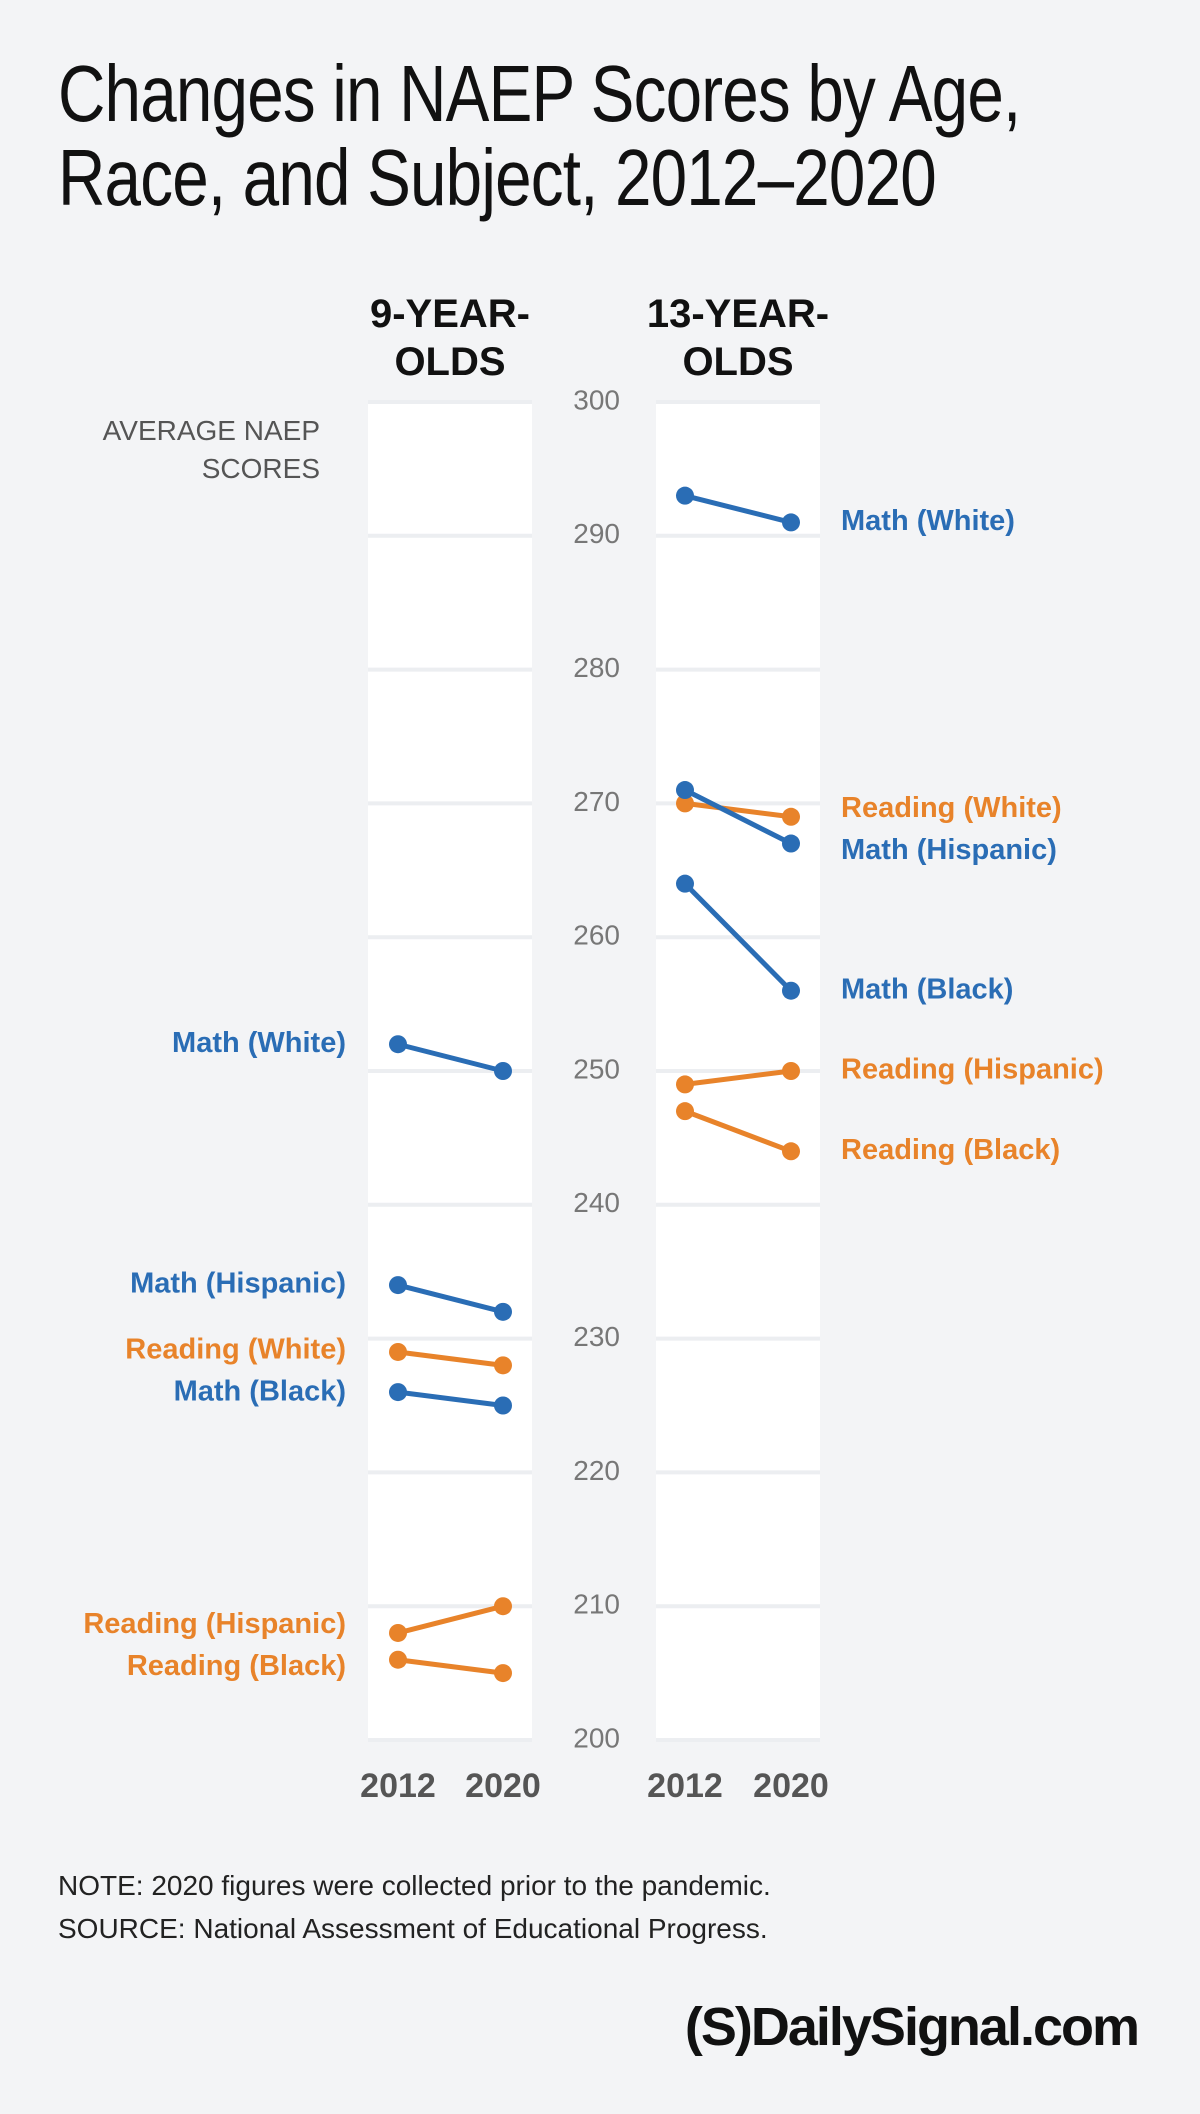 This screenshot has width=1200, height=2114. What do you see at coordinates (596, 667) in the screenshot?
I see `y-tick-label: 280` at bounding box center [596, 667].